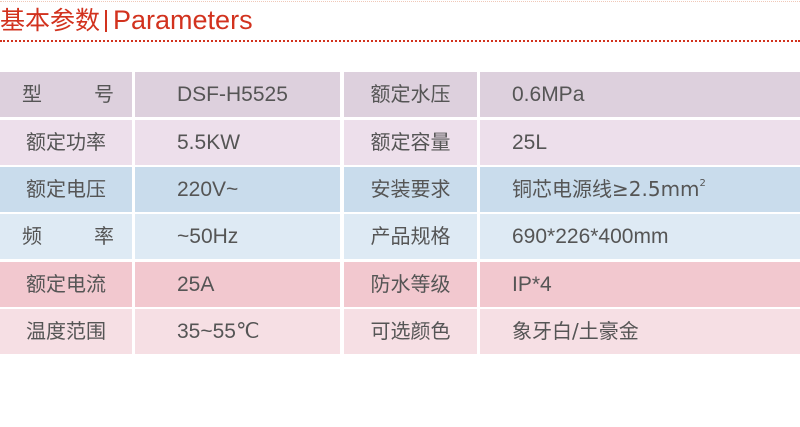 Image resolution: width=800 pixels, height=427 pixels. I want to click on table-row: 额定电流 25A 防水等级 IP*4, so click(400, 284).